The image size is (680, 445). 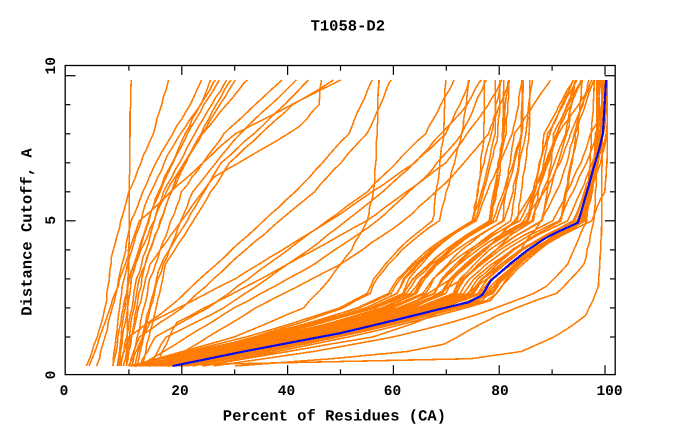 I want to click on svg-text: 100, so click(x=609, y=392).